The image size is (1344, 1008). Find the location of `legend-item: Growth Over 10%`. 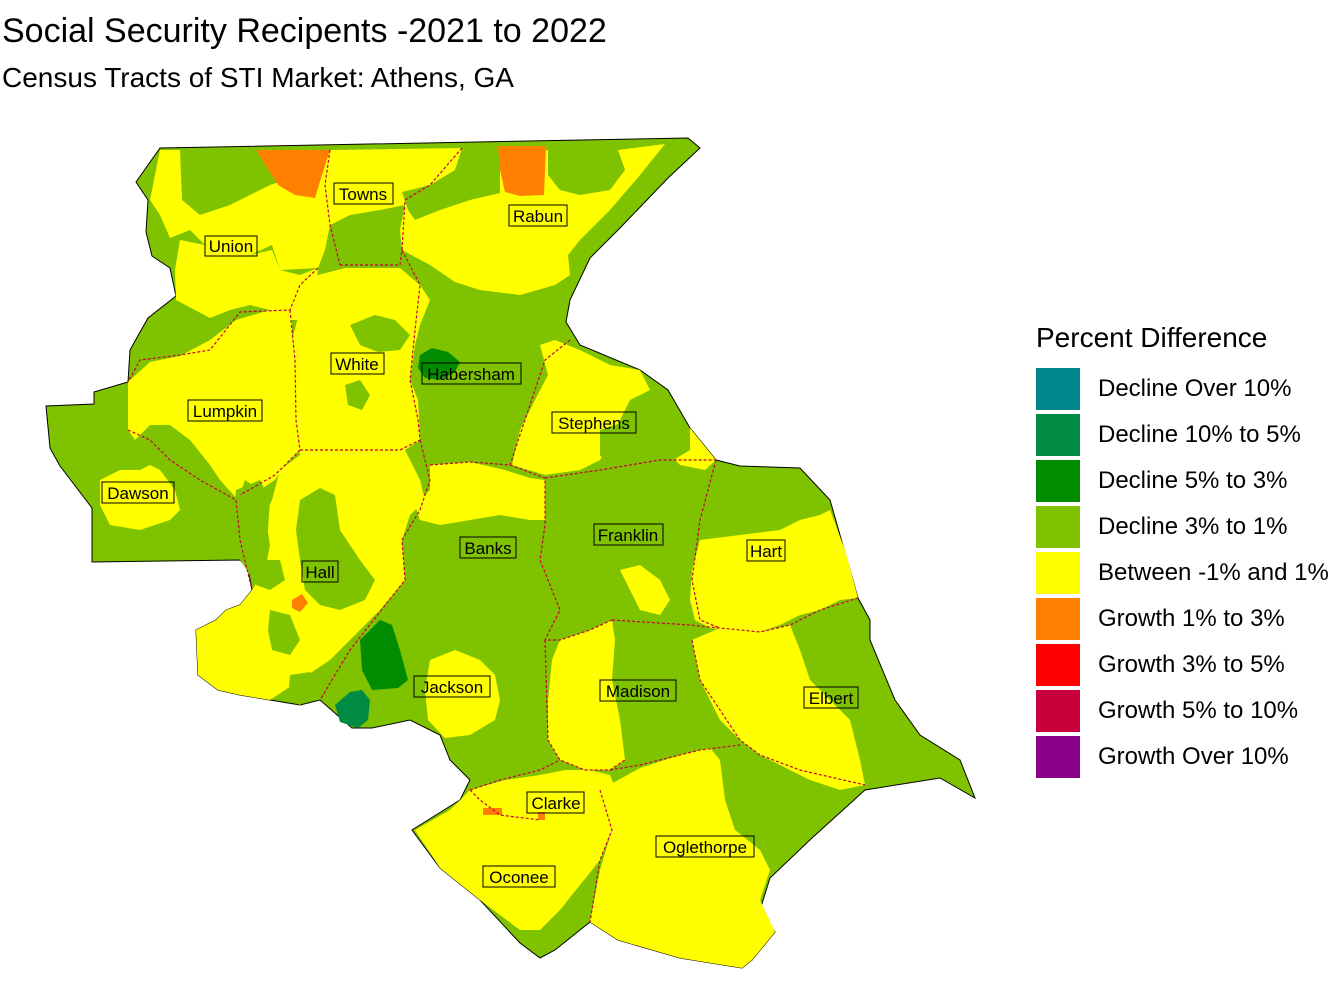

legend-item: Growth Over 10% is located at coordinates (1182, 757).